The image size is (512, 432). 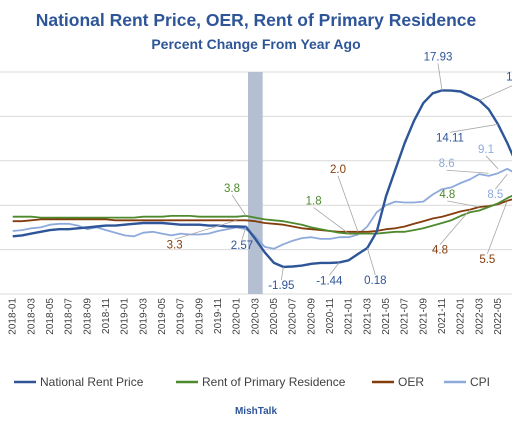 I want to click on x-tick-label: 2021-07, so click(x=405, y=316).